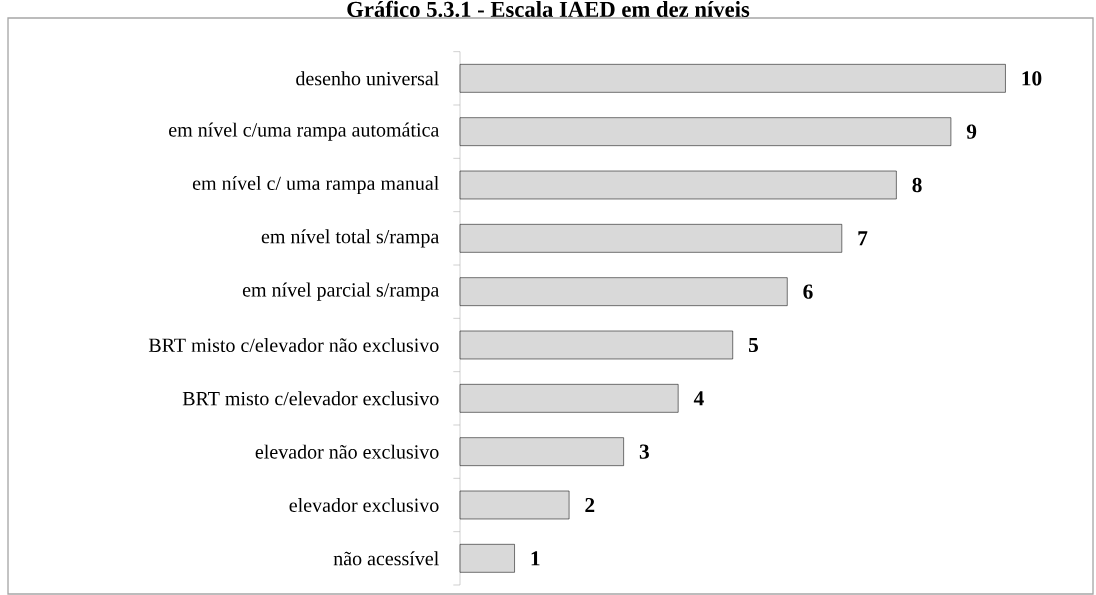 This screenshot has height=595, width=1096. I want to click on data-label: 8, so click(917, 185).